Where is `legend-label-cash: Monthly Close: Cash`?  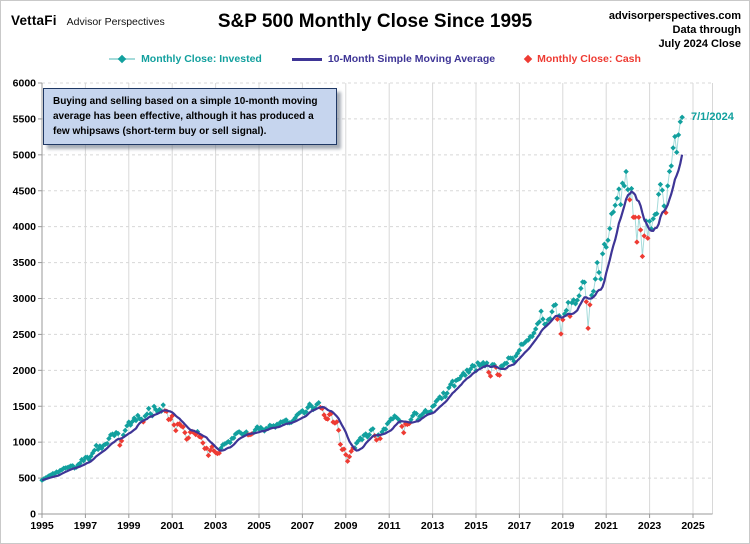 legend-label-cash: Monthly Close: Cash is located at coordinates (589, 59).